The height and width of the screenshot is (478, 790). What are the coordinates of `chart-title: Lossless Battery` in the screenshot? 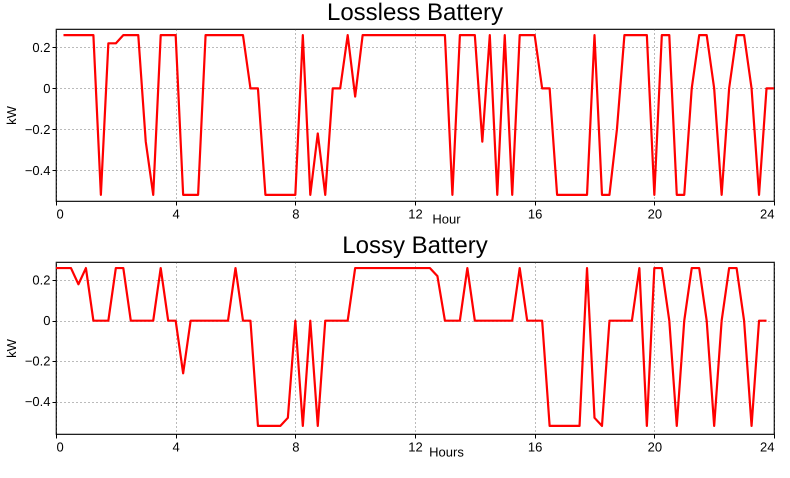 It's located at (415, 13).